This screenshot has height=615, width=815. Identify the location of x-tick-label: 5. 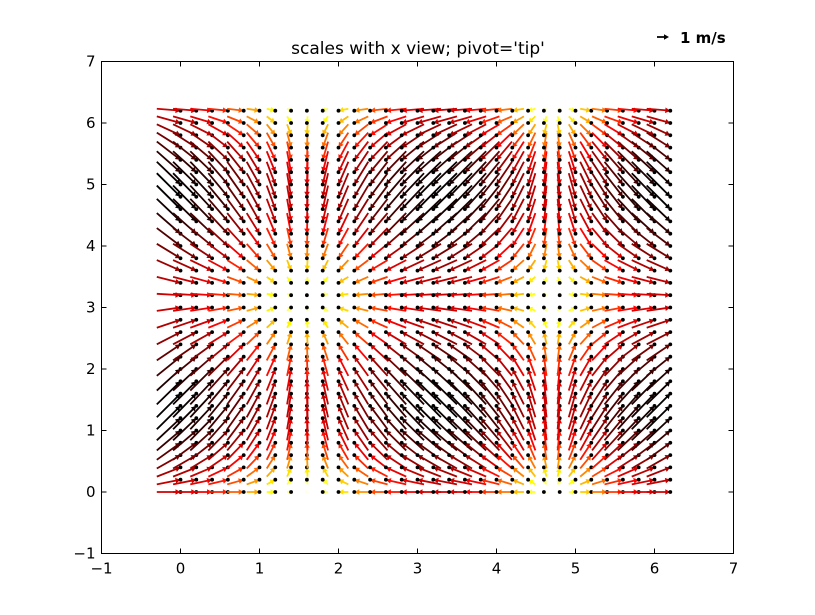
(576, 569).